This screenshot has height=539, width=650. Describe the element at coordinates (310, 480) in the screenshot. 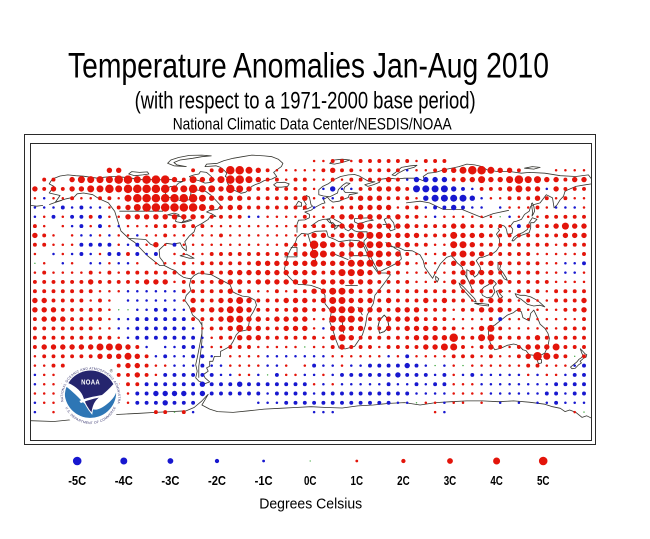

I see `svg-text: 0C` at that location.